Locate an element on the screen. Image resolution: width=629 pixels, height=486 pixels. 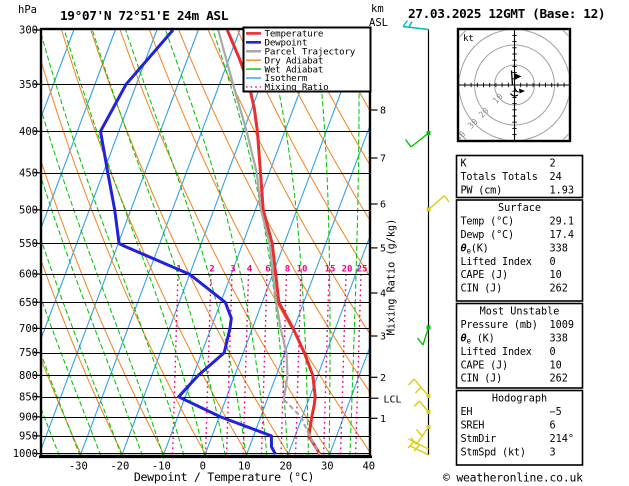
temp-tick-label: 20 is located at coordinates (285, 467).